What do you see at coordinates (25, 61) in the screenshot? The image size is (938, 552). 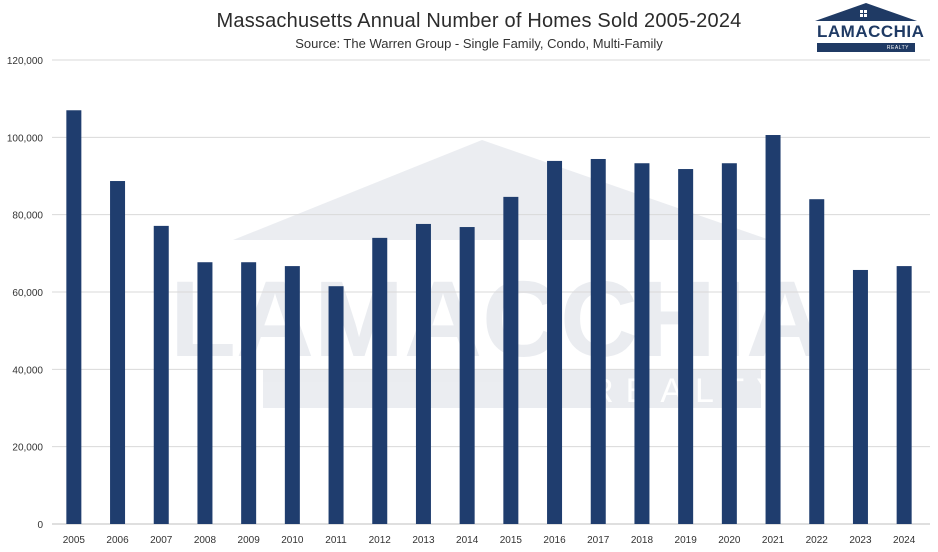 I see `y-tick-label: 120,000` at bounding box center [25, 61].